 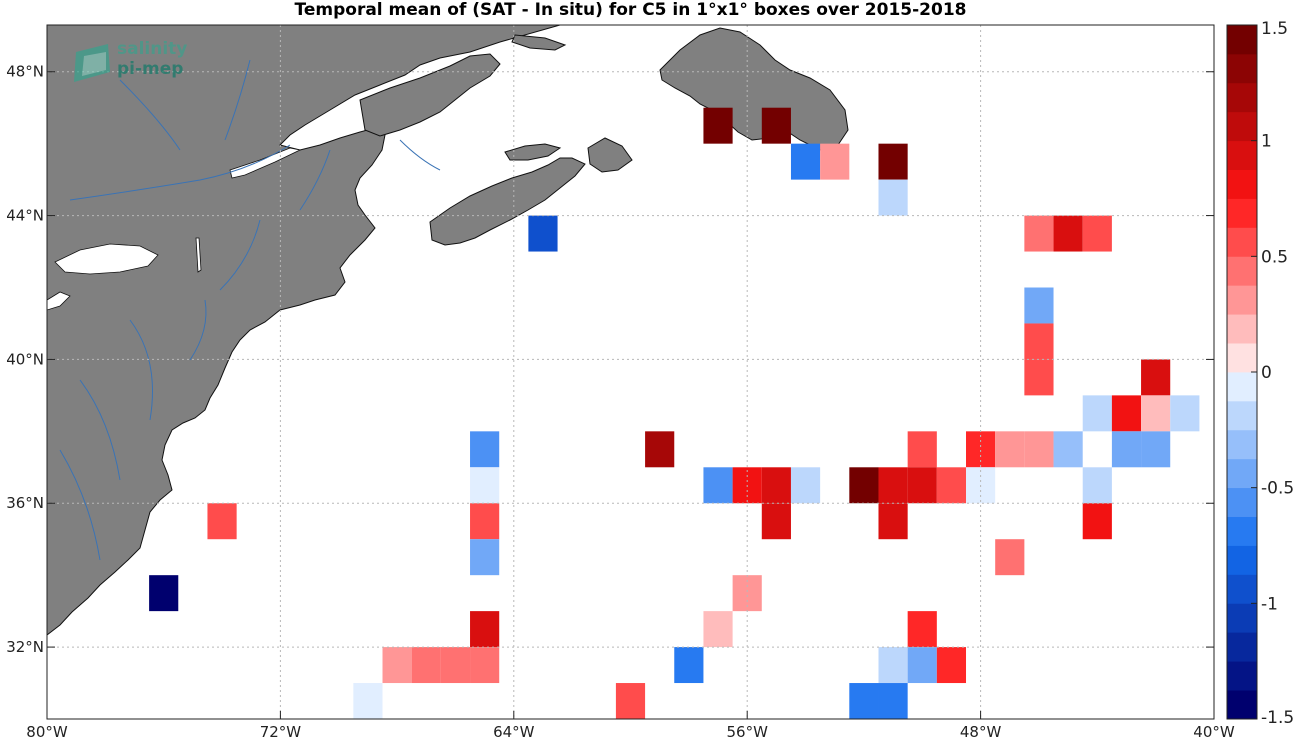 I want to click on anticosti-land, so click(x=539, y=42).